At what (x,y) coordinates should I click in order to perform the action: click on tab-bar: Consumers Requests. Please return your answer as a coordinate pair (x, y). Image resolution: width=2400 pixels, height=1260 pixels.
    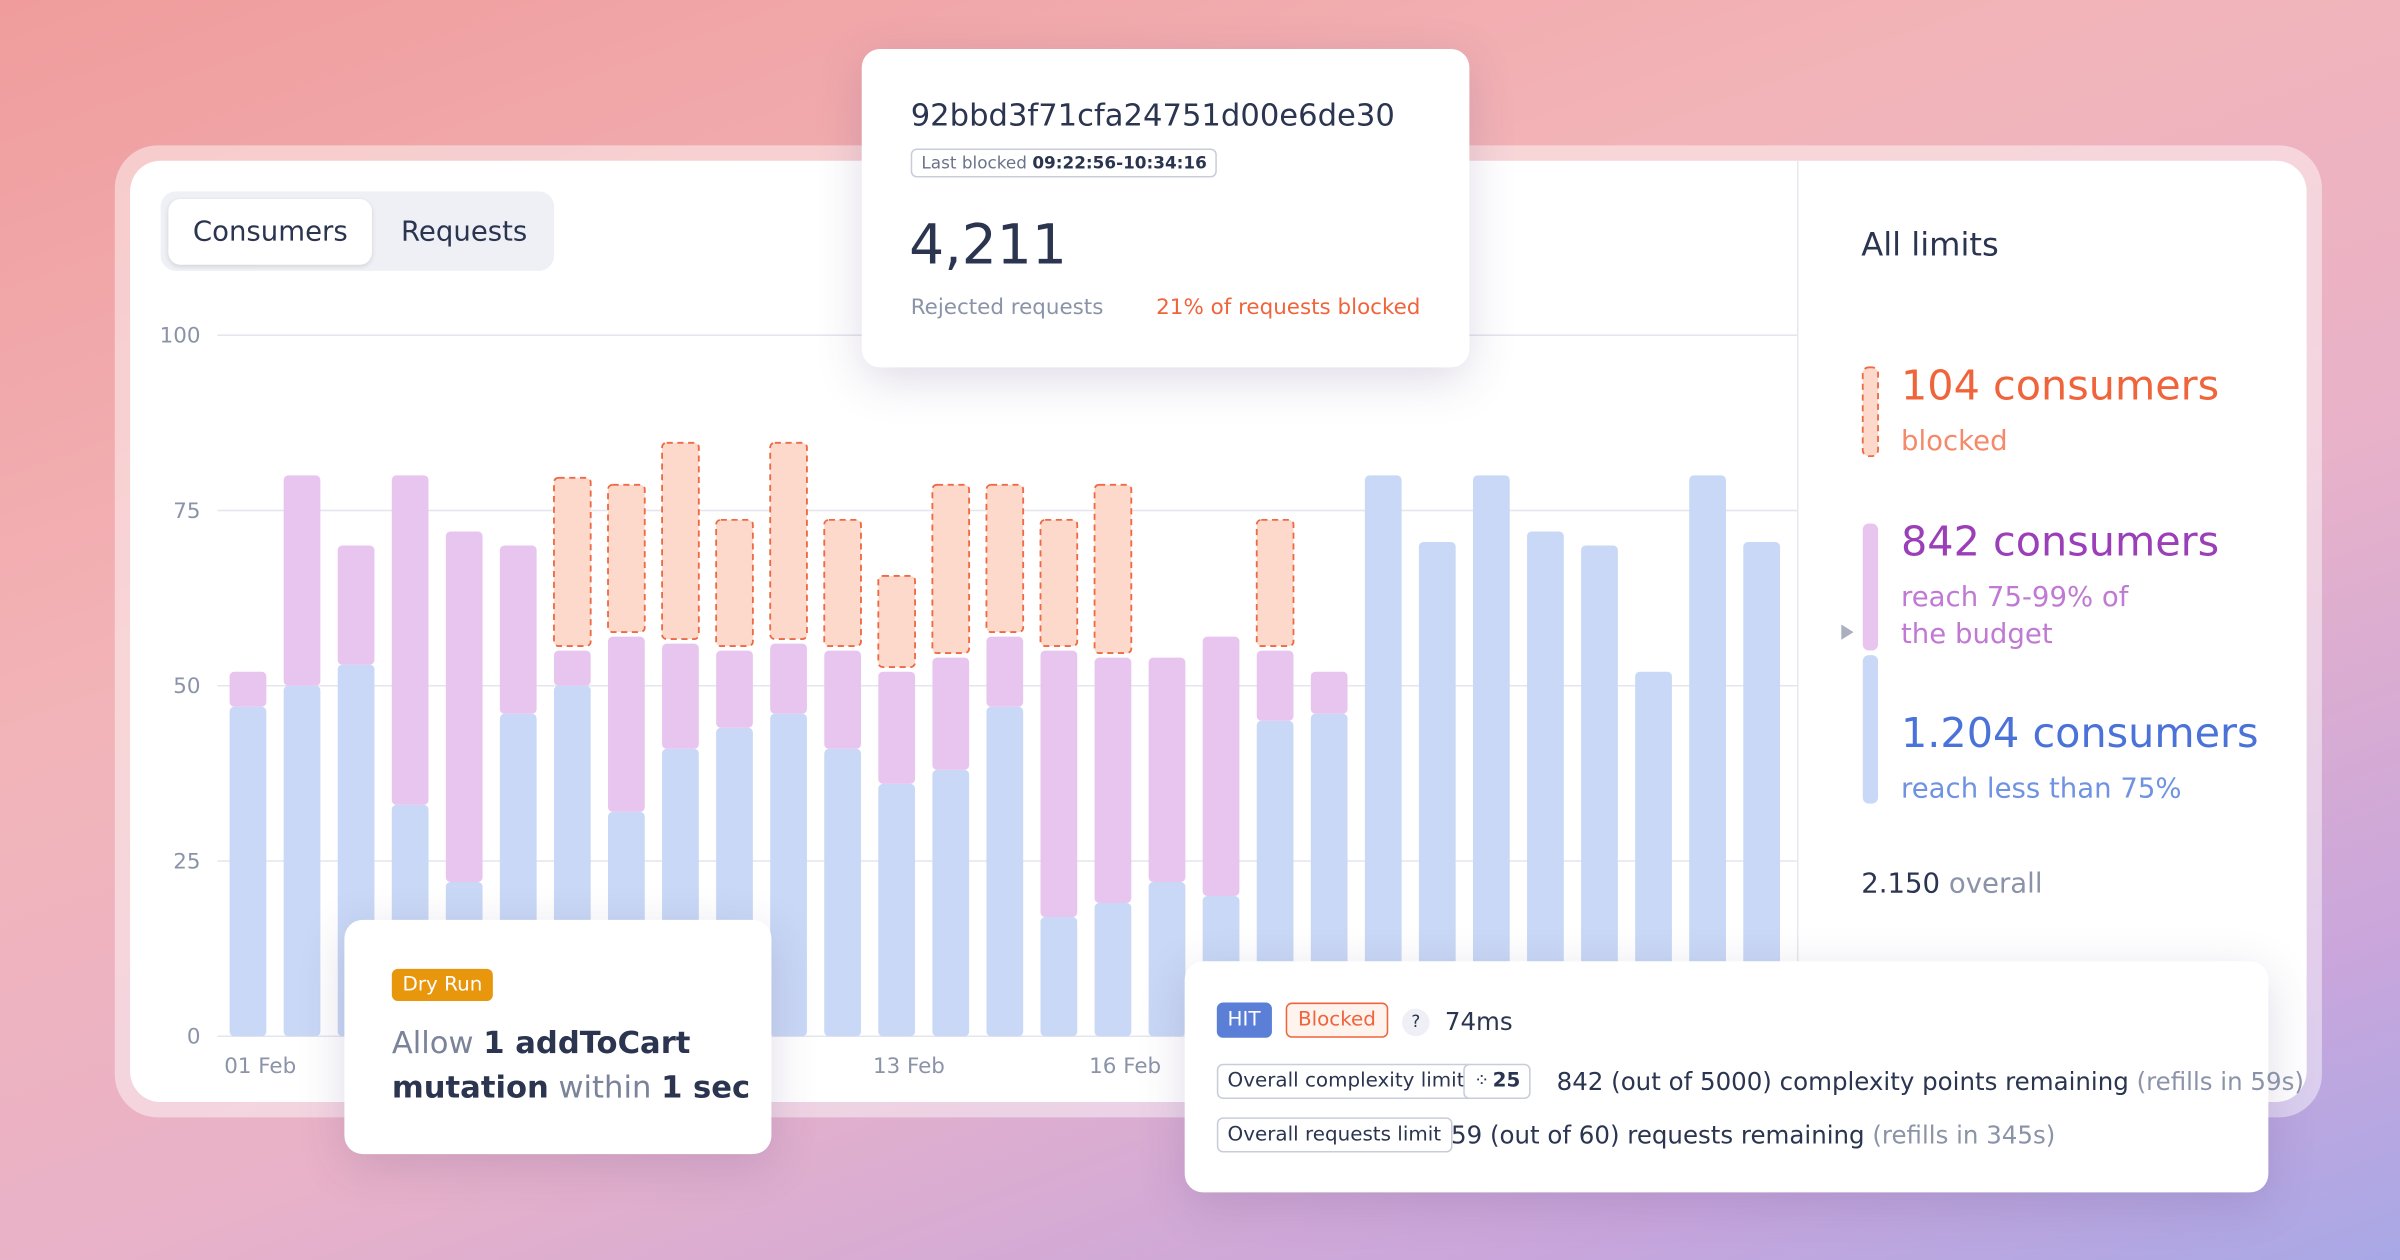
    Looking at the image, I should click on (357, 231).